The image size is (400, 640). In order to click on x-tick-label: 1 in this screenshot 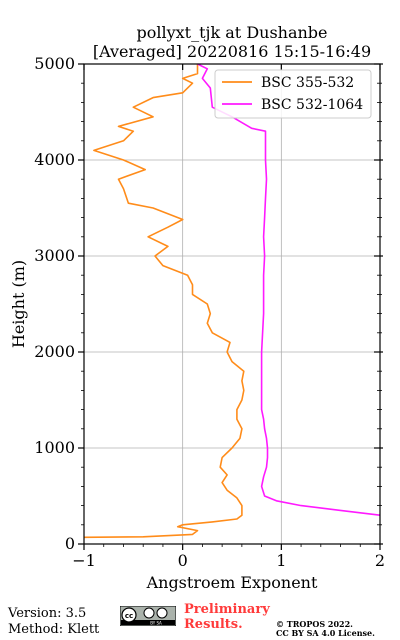, I will do `click(281, 560)`.